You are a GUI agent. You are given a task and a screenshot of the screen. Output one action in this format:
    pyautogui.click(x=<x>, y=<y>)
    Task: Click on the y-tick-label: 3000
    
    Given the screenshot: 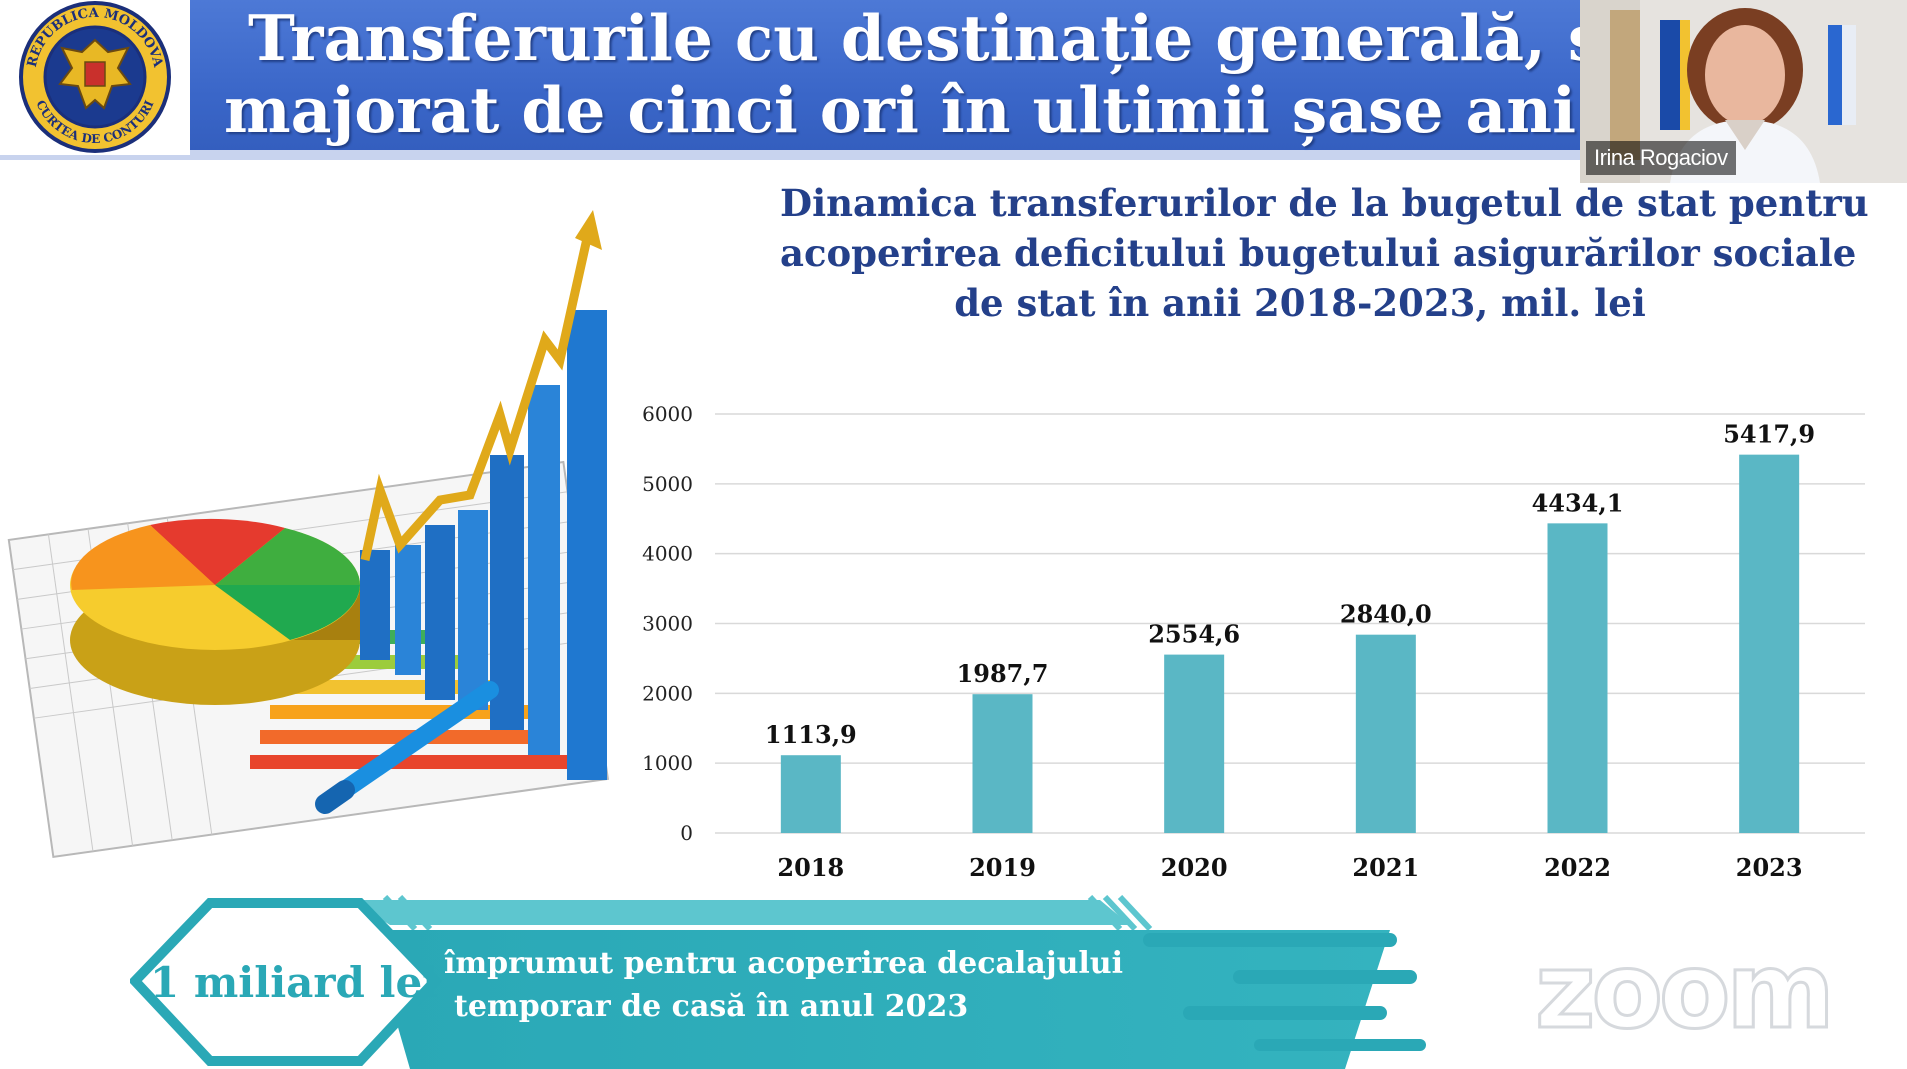 What is the action you would take?
    pyautogui.click(x=667, y=624)
    